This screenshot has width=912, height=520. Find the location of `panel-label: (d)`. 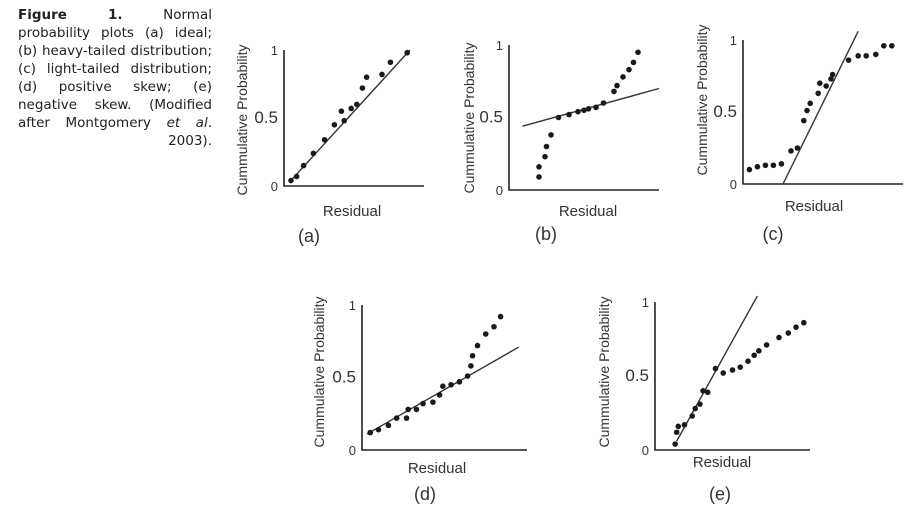

panel-label: (d) is located at coordinates (425, 494).